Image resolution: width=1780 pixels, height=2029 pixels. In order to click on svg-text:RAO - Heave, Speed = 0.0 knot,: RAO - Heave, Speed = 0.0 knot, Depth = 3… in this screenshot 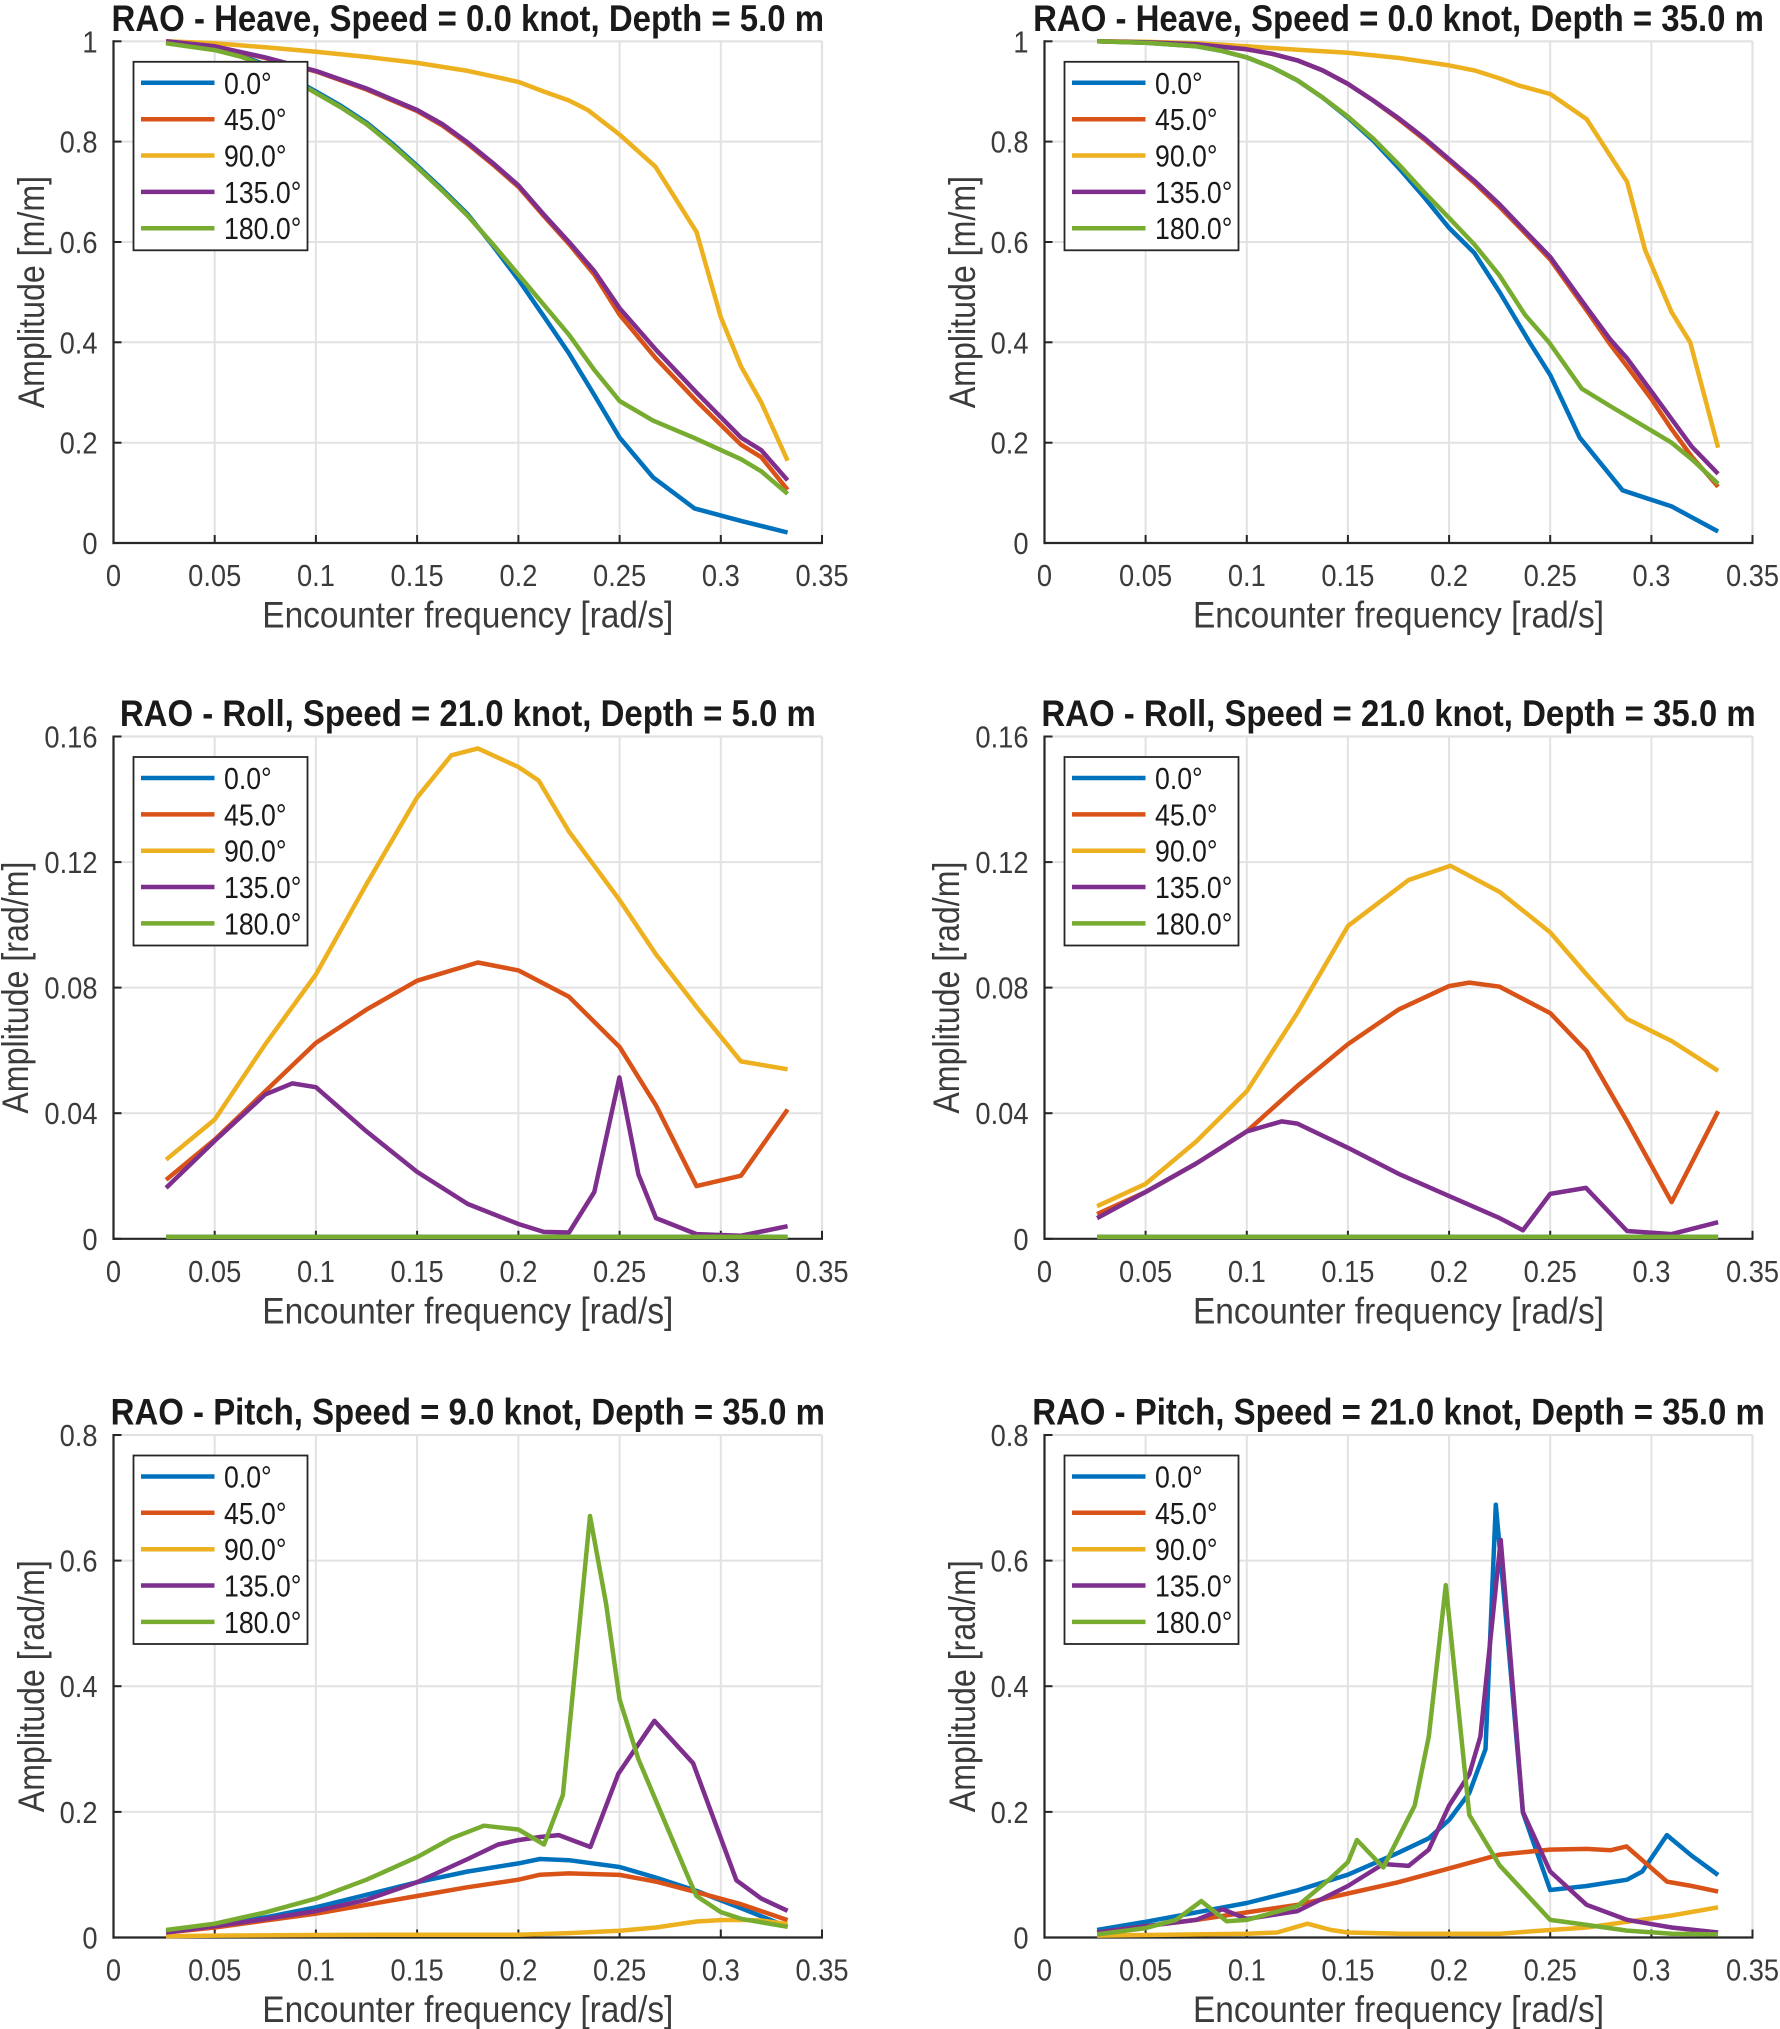, I will do `click(1398, 19)`.